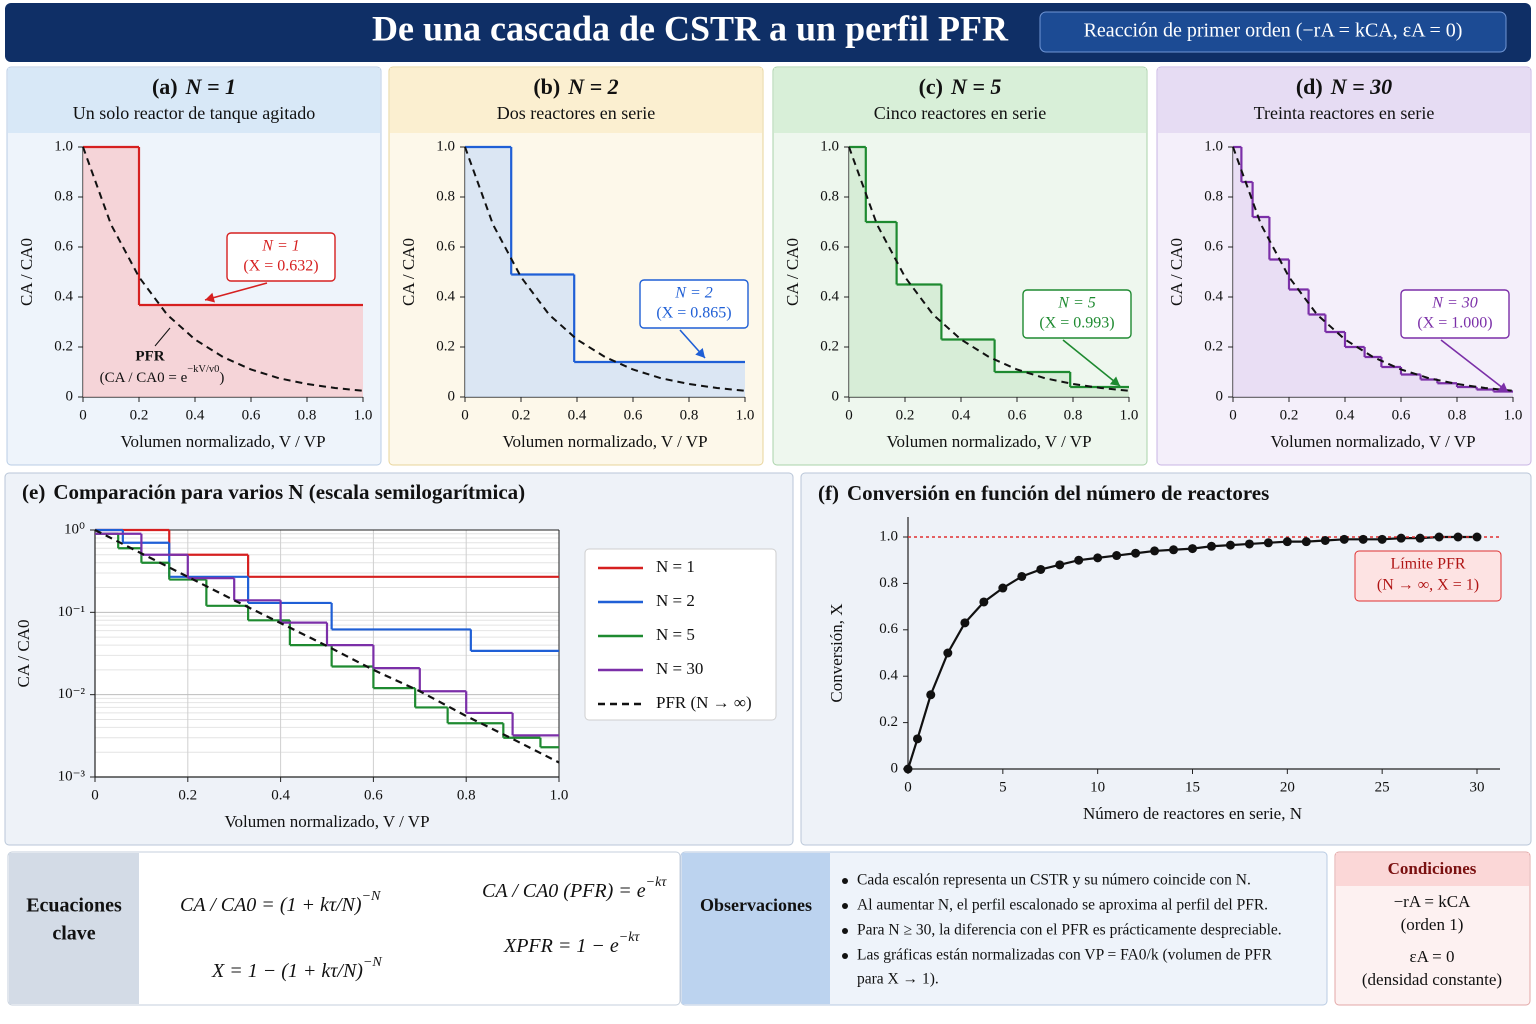  What do you see at coordinates (828, 493) in the screenshot?
I see `panel-label: (f)` at bounding box center [828, 493].